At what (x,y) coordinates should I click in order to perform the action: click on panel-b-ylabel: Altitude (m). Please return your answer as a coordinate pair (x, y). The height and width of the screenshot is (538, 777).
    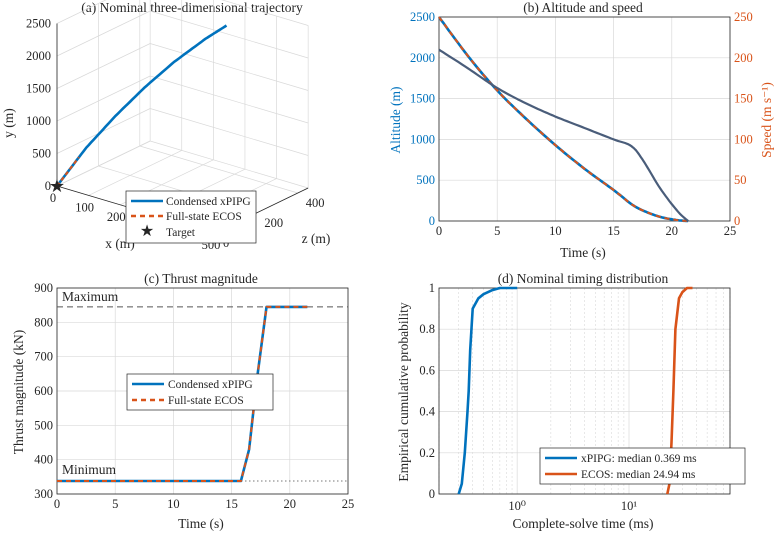
    Looking at the image, I should click on (395, 119).